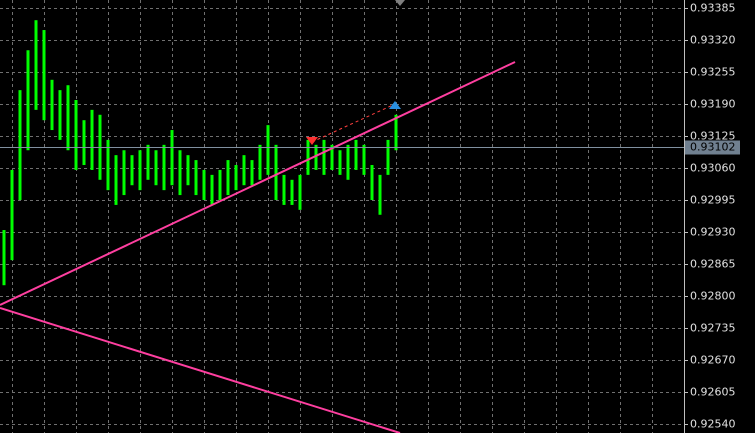 The height and width of the screenshot is (433, 755). Describe the element at coordinates (713, 232) in the screenshot. I see `y-tick-label: 0.92930` at that location.